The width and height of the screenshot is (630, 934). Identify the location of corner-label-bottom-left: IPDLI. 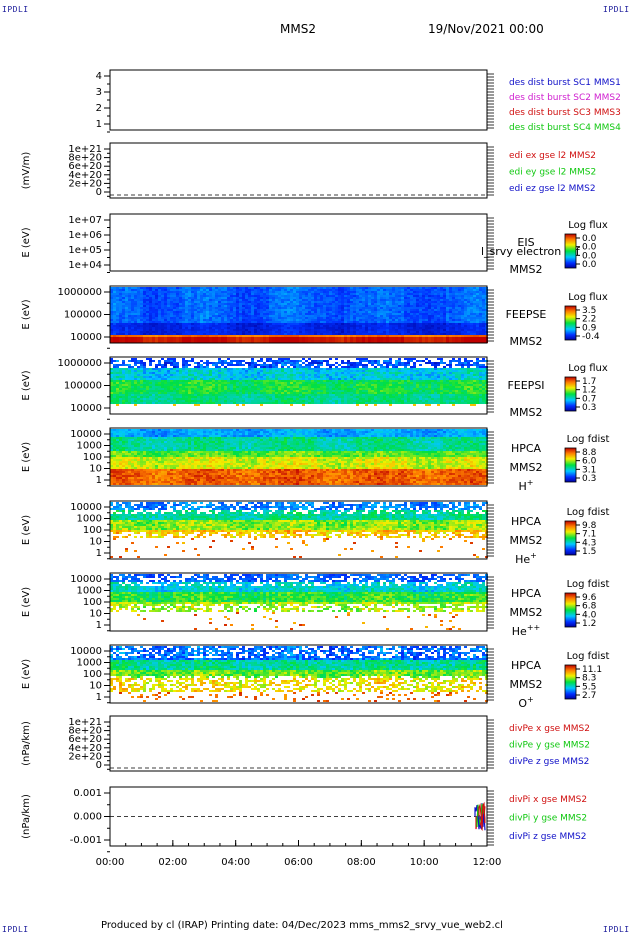
(15, 929).